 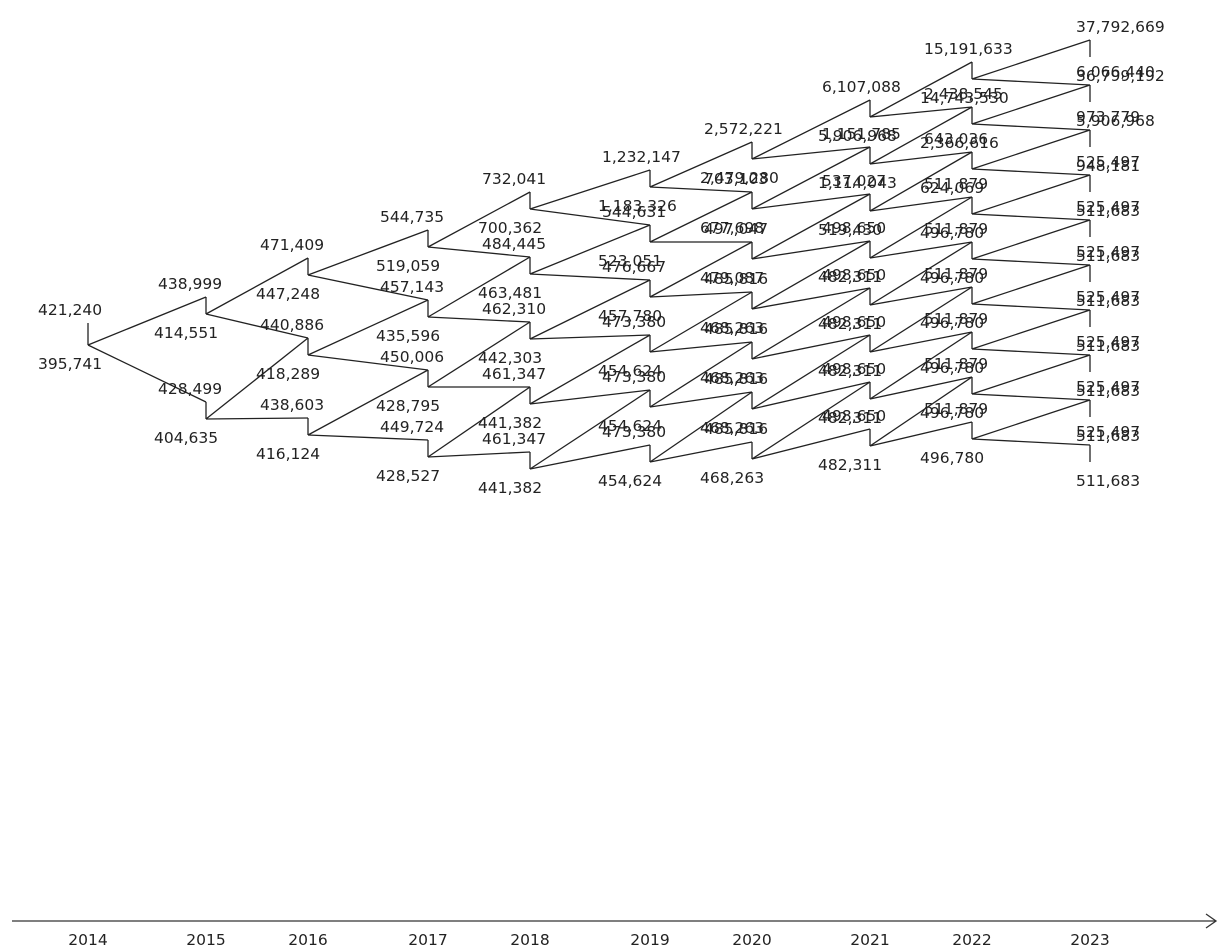 What do you see at coordinates (630, 261) in the screenshot?
I see `value-label-5-1-b: 523,051` at bounding box center [630, 261].